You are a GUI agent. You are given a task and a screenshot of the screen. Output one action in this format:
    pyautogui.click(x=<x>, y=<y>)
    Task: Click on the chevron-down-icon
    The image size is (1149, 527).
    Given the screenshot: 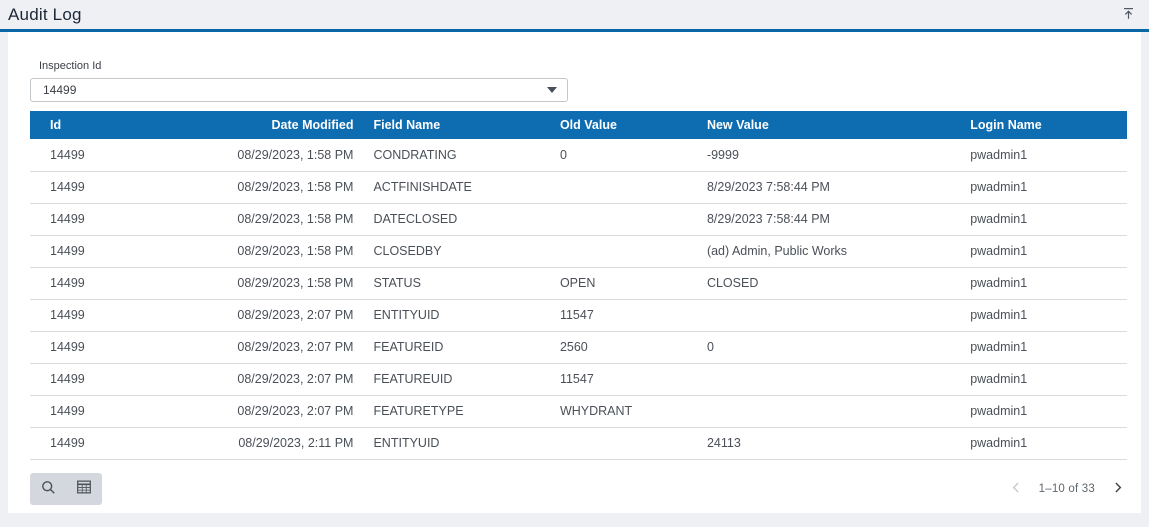 What is the action you would take?
    pyautogui.click(x=552, y=90)
    